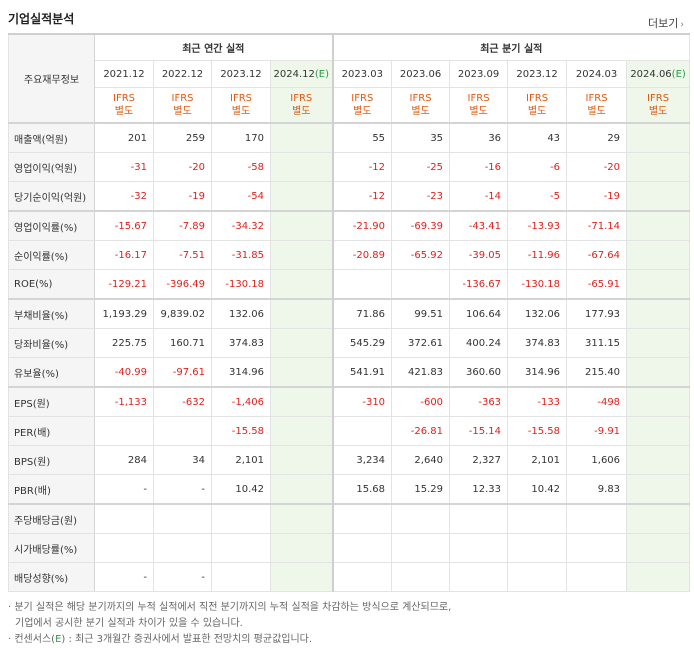 The image size is (694, 648). I want to click on period-header: 2023.12, so click(241, 74).